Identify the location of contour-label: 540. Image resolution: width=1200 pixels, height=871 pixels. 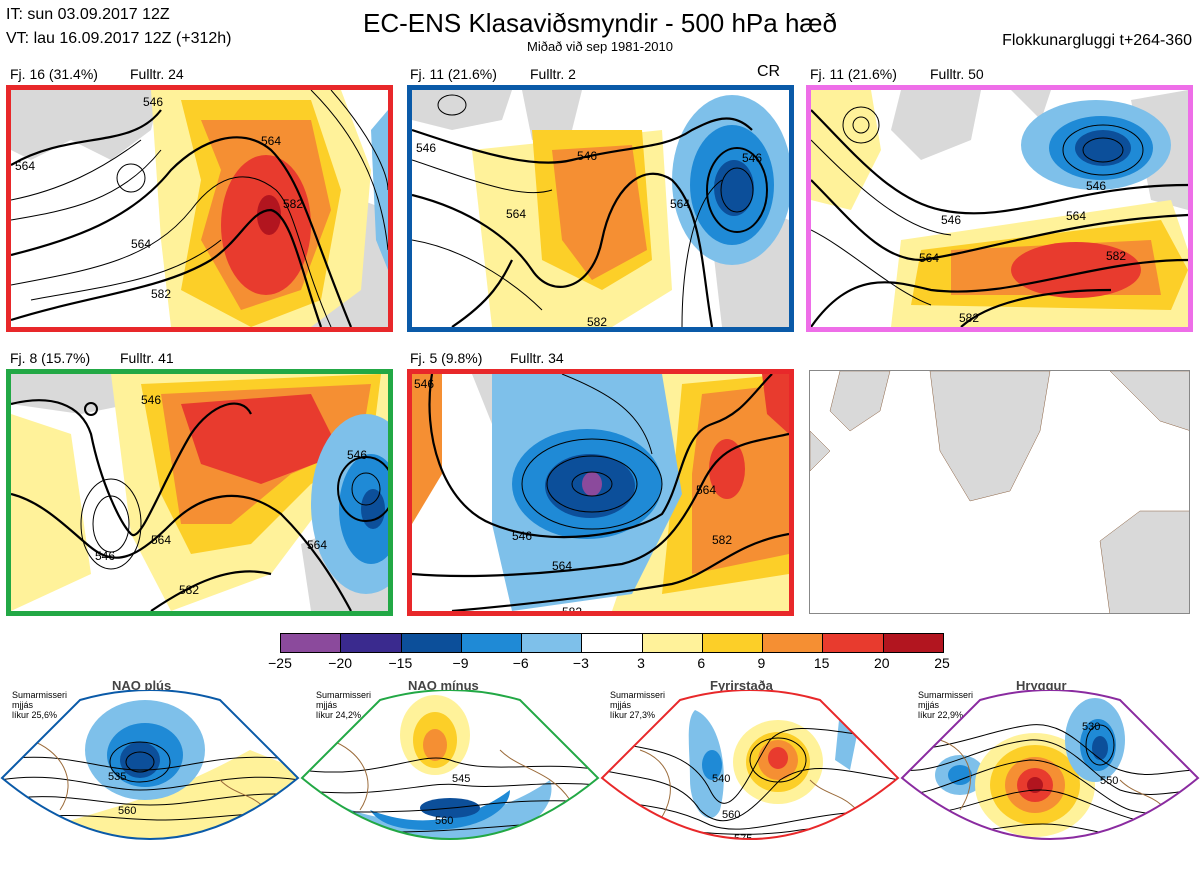
(721, 779).